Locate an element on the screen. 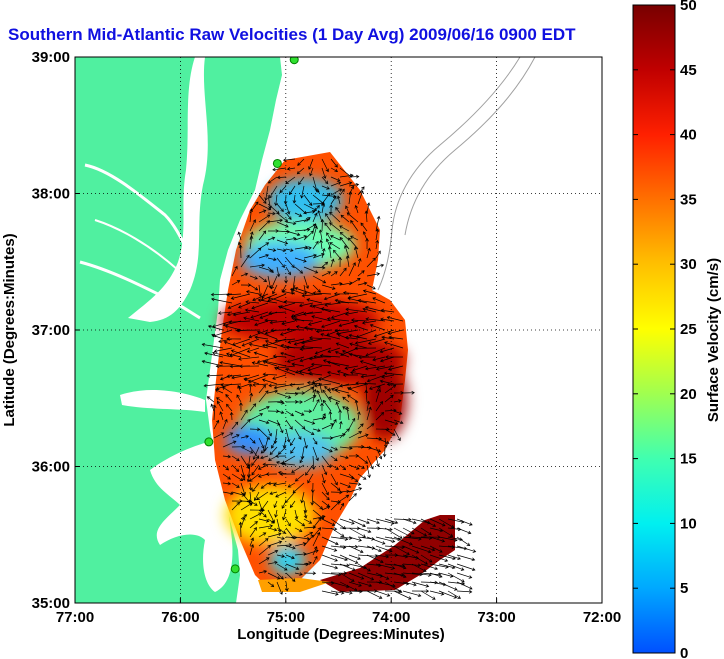 This screenshot has width=724, height=659. rappahannock-river is located at coordinates (136, 245).